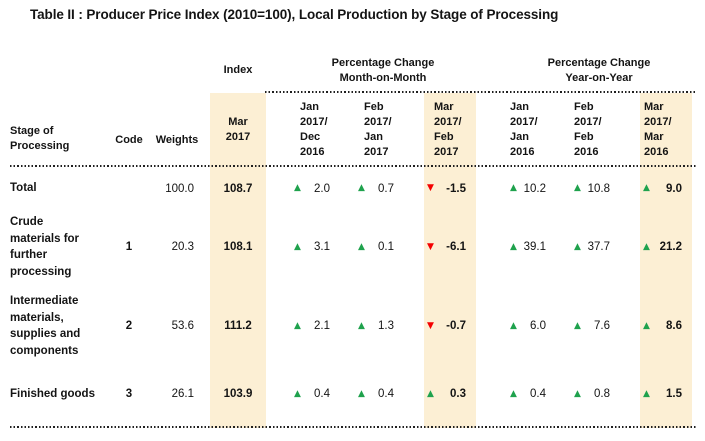  I want to click on code-cell, so click(129, 188).